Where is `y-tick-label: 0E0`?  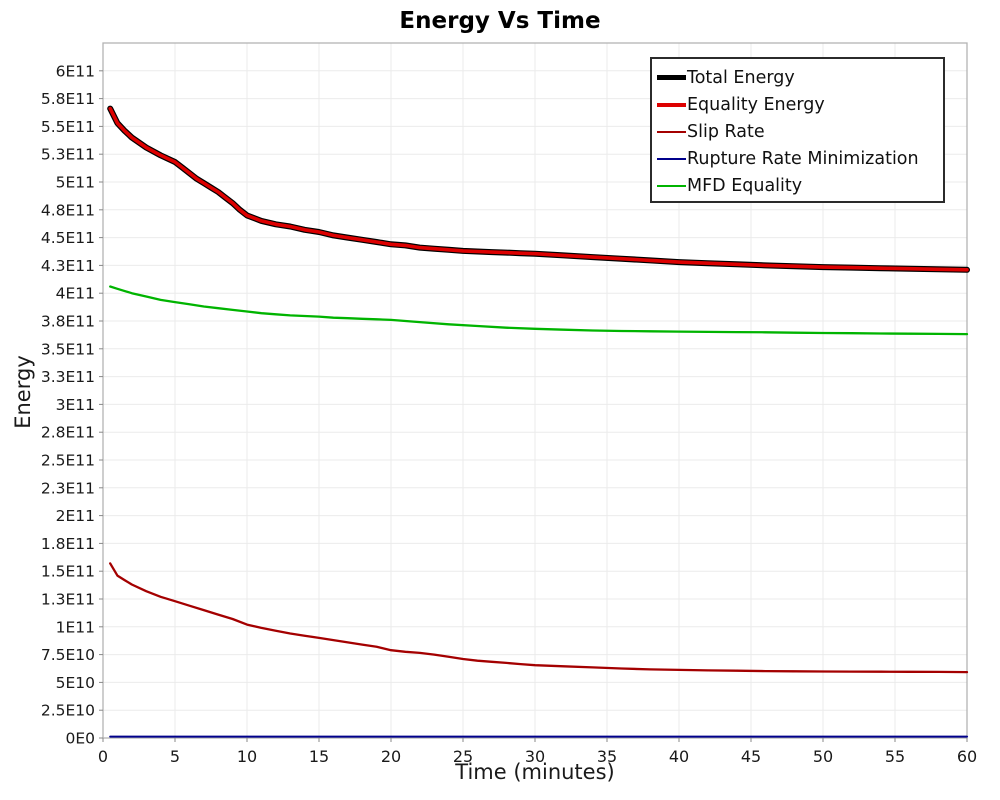
y-tick-label: 0E0 is located at coordinates (80, 739).